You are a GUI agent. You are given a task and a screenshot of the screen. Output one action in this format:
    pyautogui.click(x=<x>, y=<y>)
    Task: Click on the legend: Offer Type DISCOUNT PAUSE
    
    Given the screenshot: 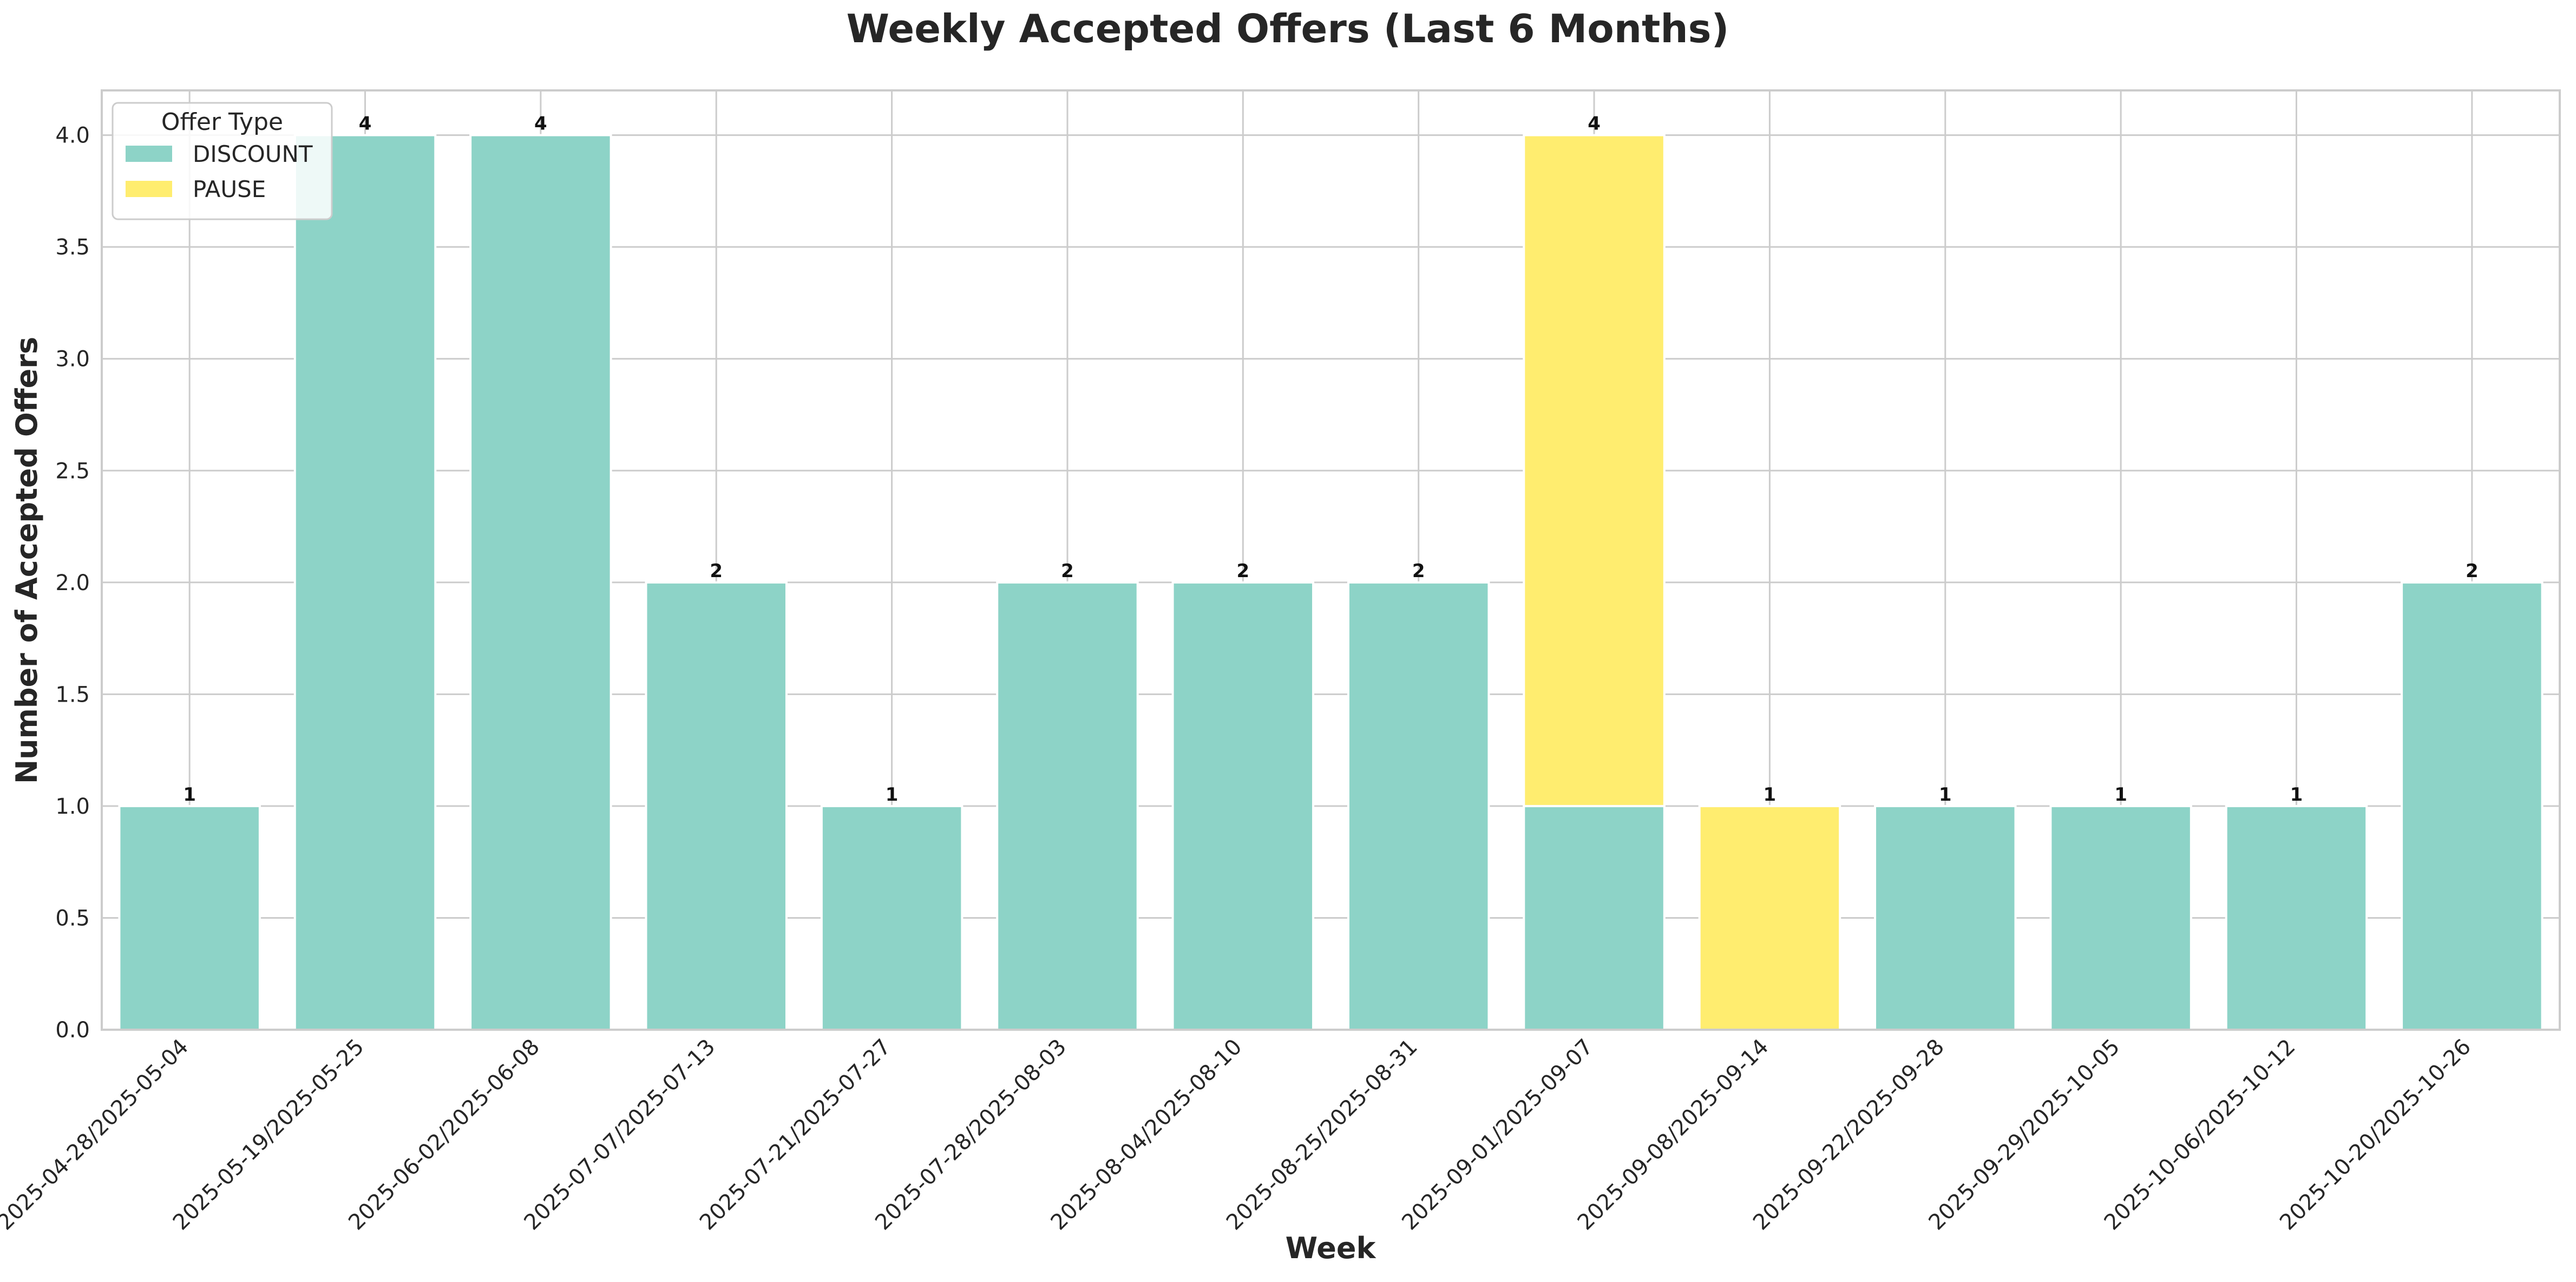 What is the action you would take?
    pyautogui.click(x=223, y=161)
    